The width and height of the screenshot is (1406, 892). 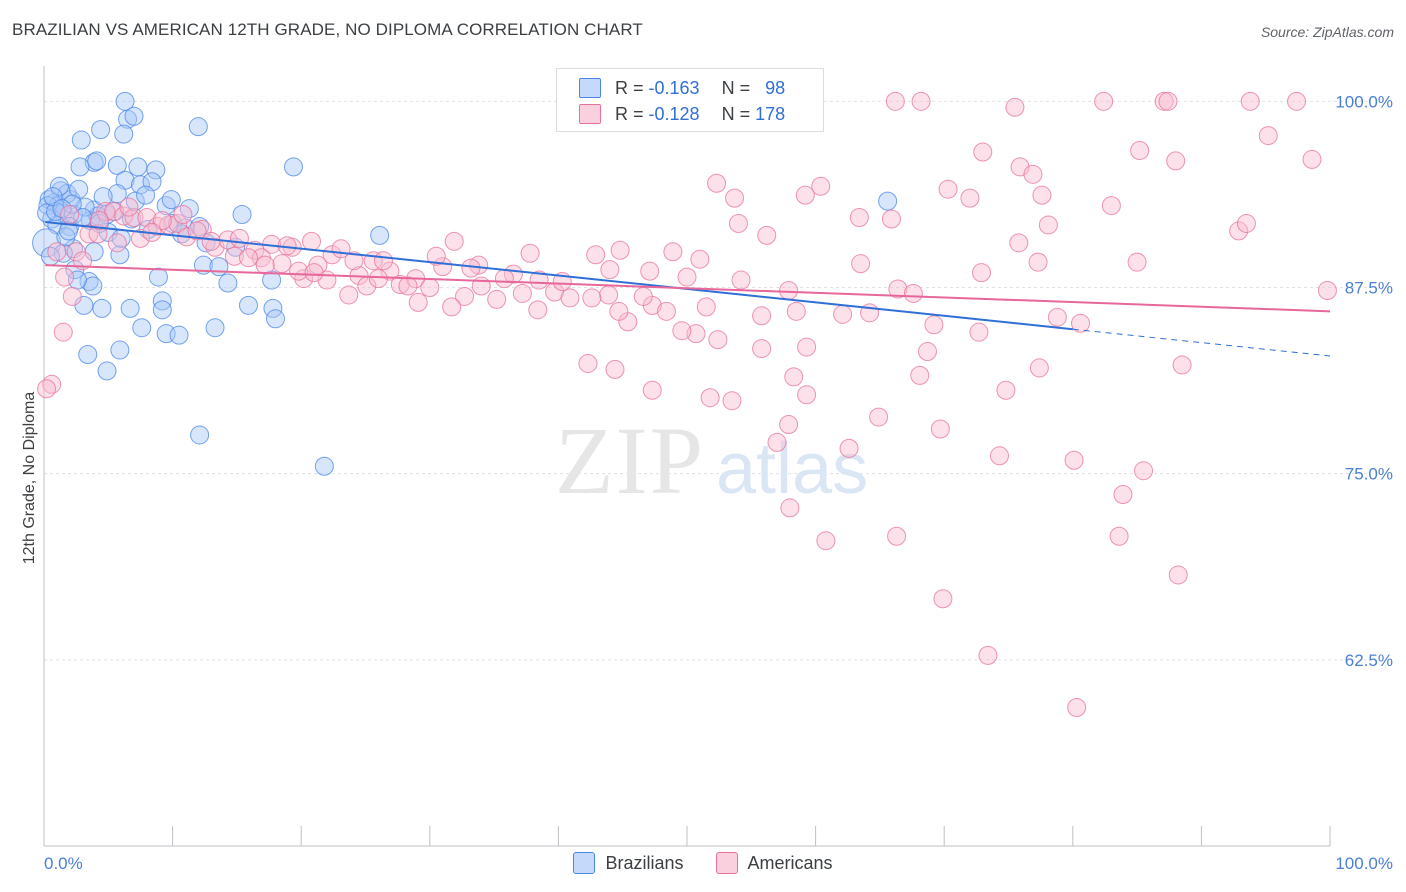 What do you see at coordinates (63, 863) in the screenshot?
I see `x-tick-label: 0.0%` at bounding box center [63, 863].